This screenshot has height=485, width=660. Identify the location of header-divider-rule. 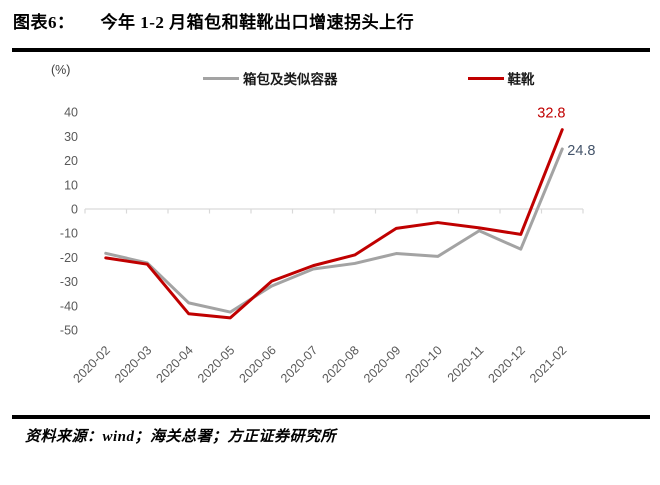
(331, 50).